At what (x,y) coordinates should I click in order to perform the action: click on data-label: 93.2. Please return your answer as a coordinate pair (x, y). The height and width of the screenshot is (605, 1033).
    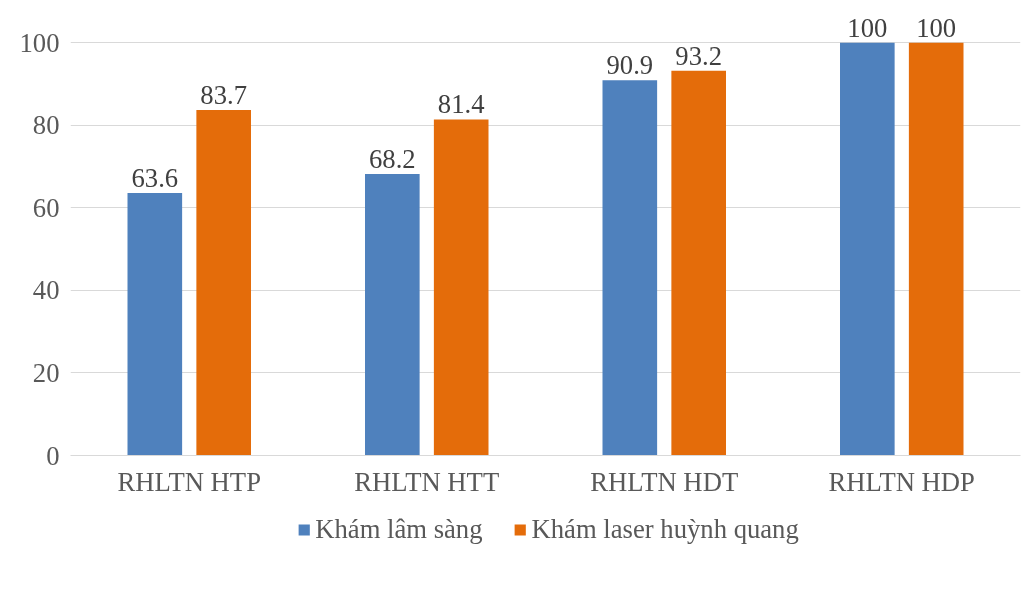
    Looking at the image, I should click on (699, 55).